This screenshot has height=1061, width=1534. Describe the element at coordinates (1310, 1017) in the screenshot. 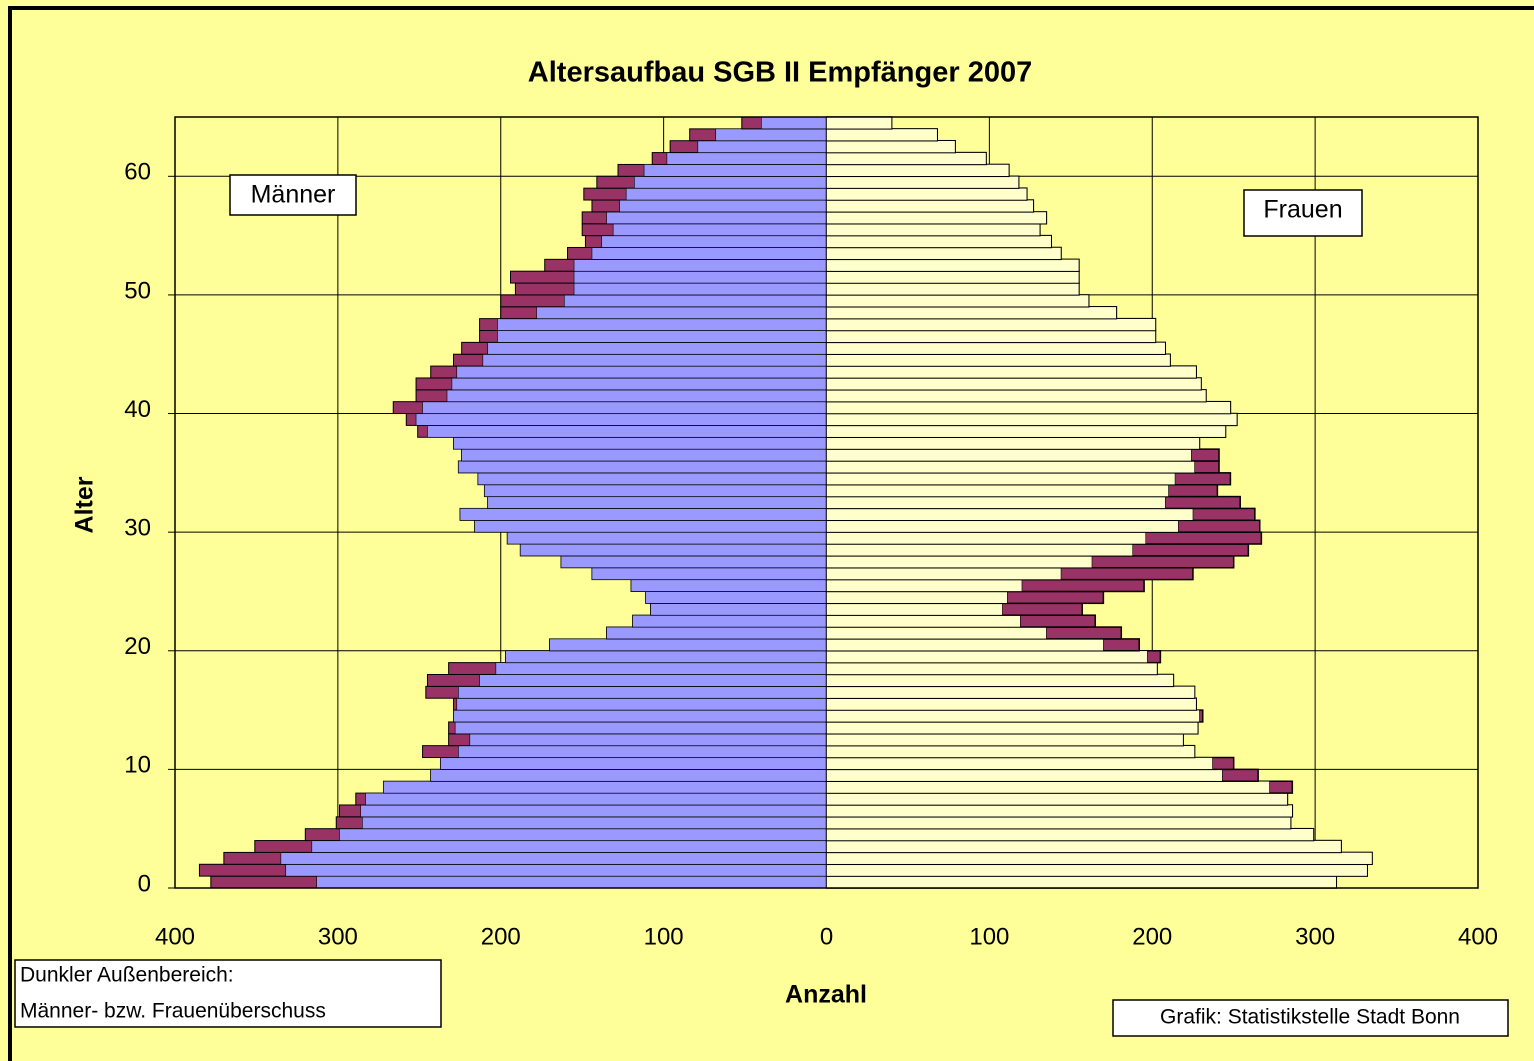

I see `source: Grafik: Statistikstelle Stadt Bonn` at that location.